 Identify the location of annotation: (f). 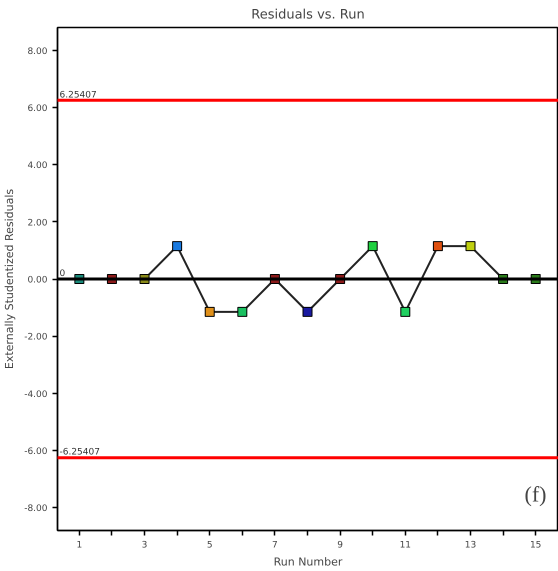
(535, 494).